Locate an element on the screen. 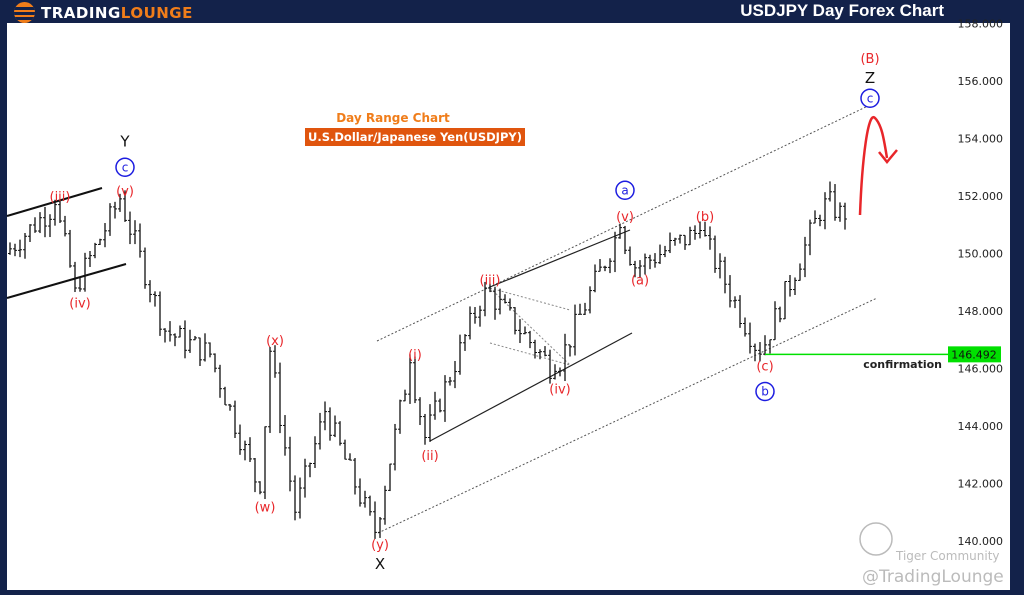  wedge-lower-line is located at coordinates (66, 281).